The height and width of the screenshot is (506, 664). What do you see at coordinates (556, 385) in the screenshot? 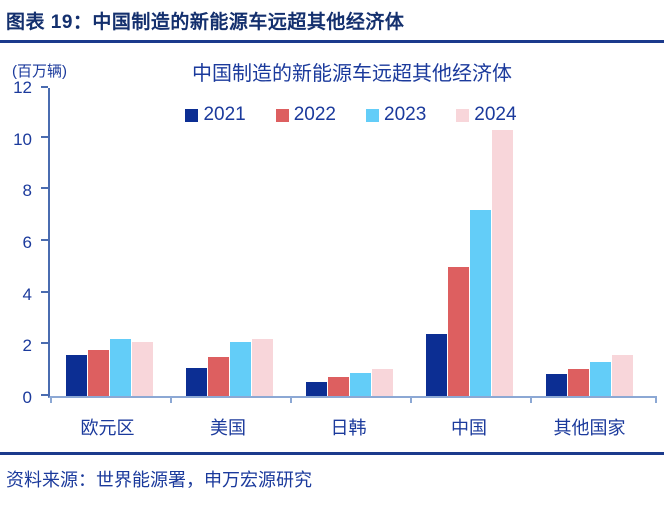
I see `bar-2021-其他国家` at bounding box center [556, 385].